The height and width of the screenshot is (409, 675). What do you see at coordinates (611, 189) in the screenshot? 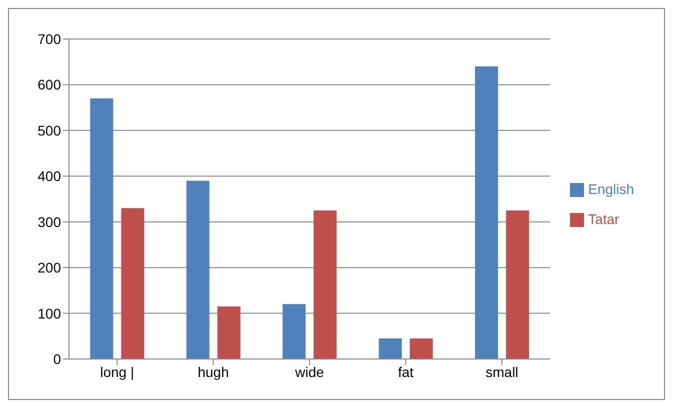
I see `legend-label: English` at bounding box center [611, 189].